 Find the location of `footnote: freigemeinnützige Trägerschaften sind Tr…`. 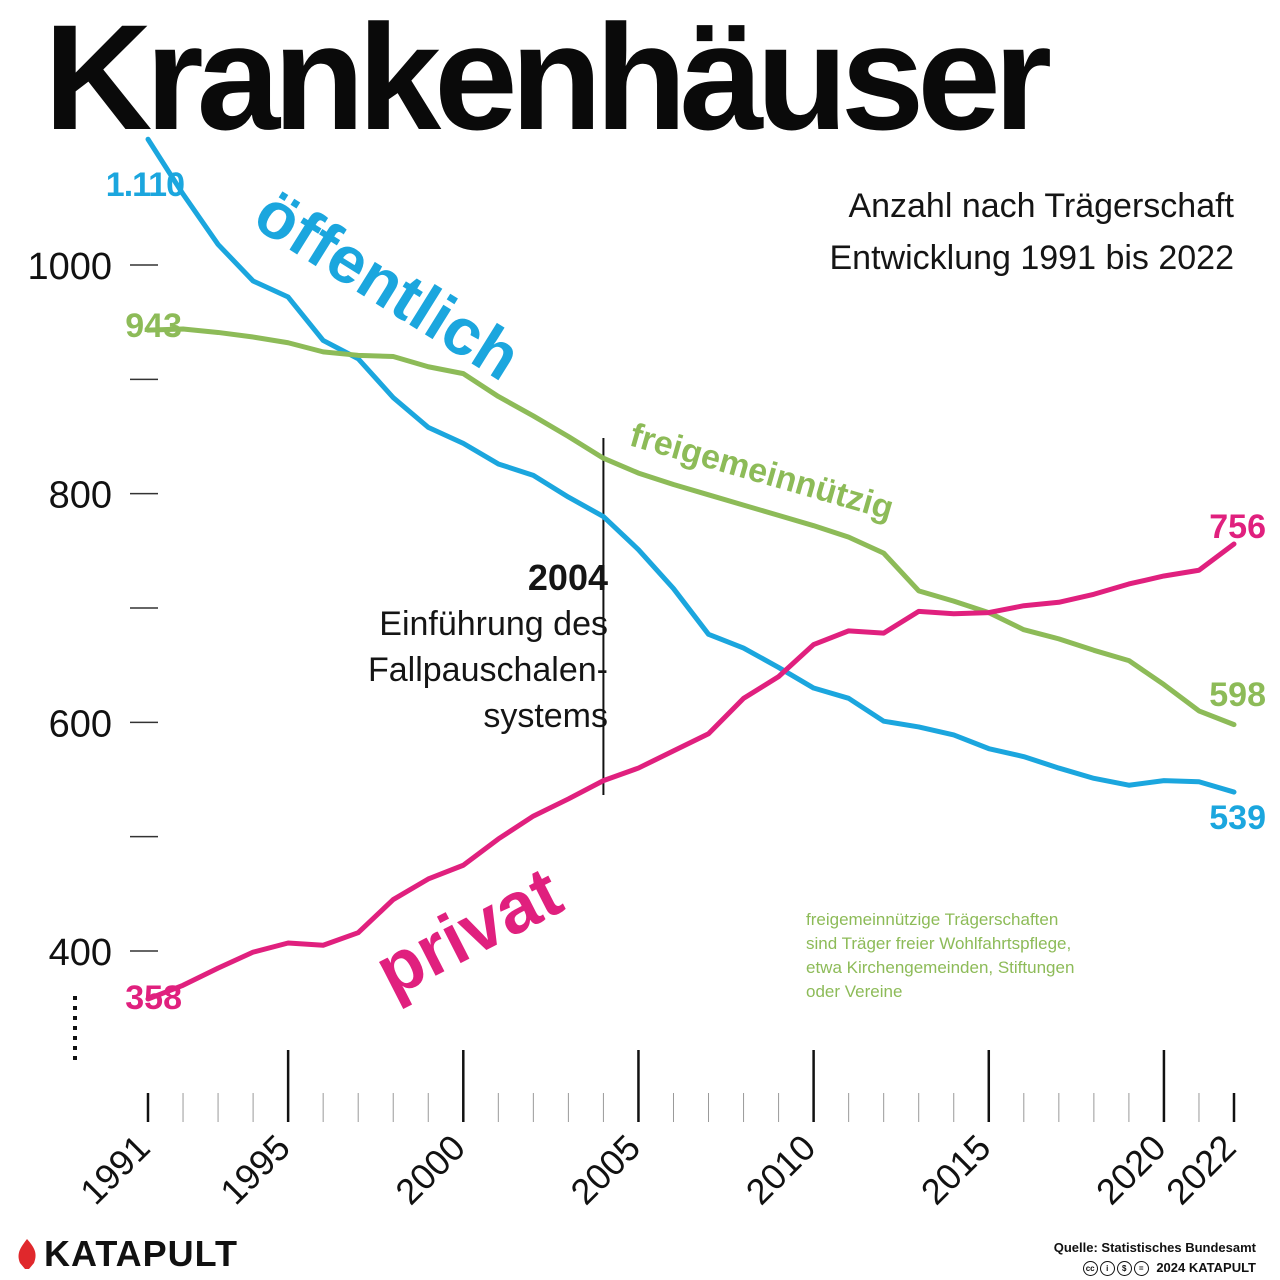

footnote: freigemeinnützige Trägerschaften sind Tr… is located at coordinates (940, 956).